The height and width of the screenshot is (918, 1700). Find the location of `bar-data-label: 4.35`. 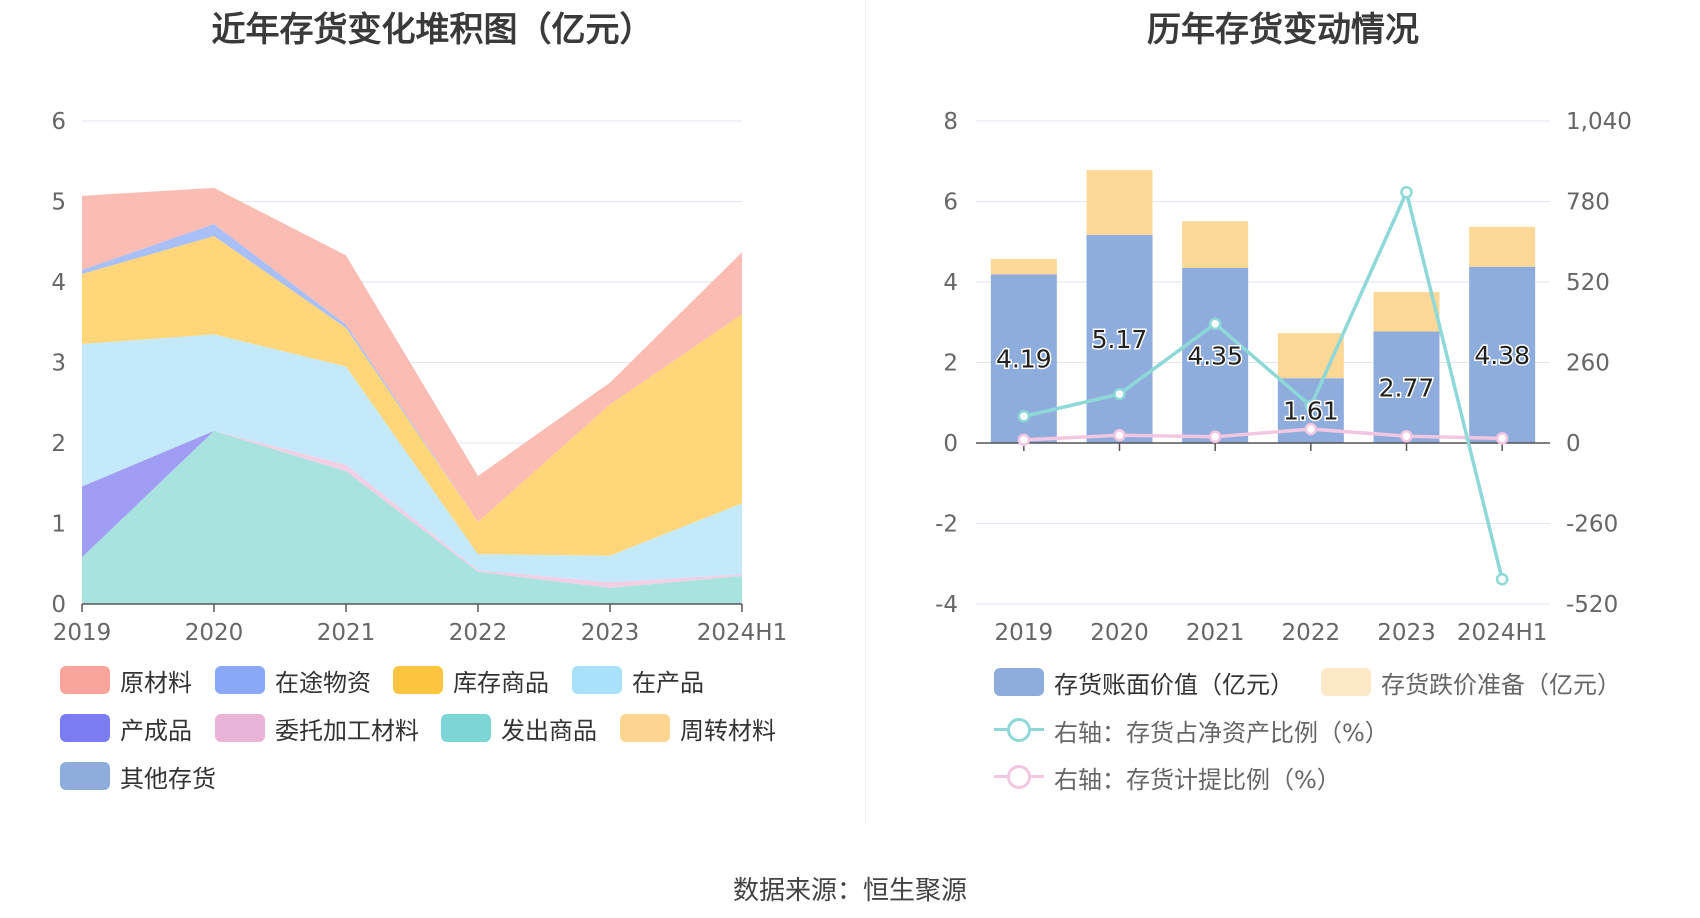

bar-data-label: 4.35 is located at coordinates (1215, 355).